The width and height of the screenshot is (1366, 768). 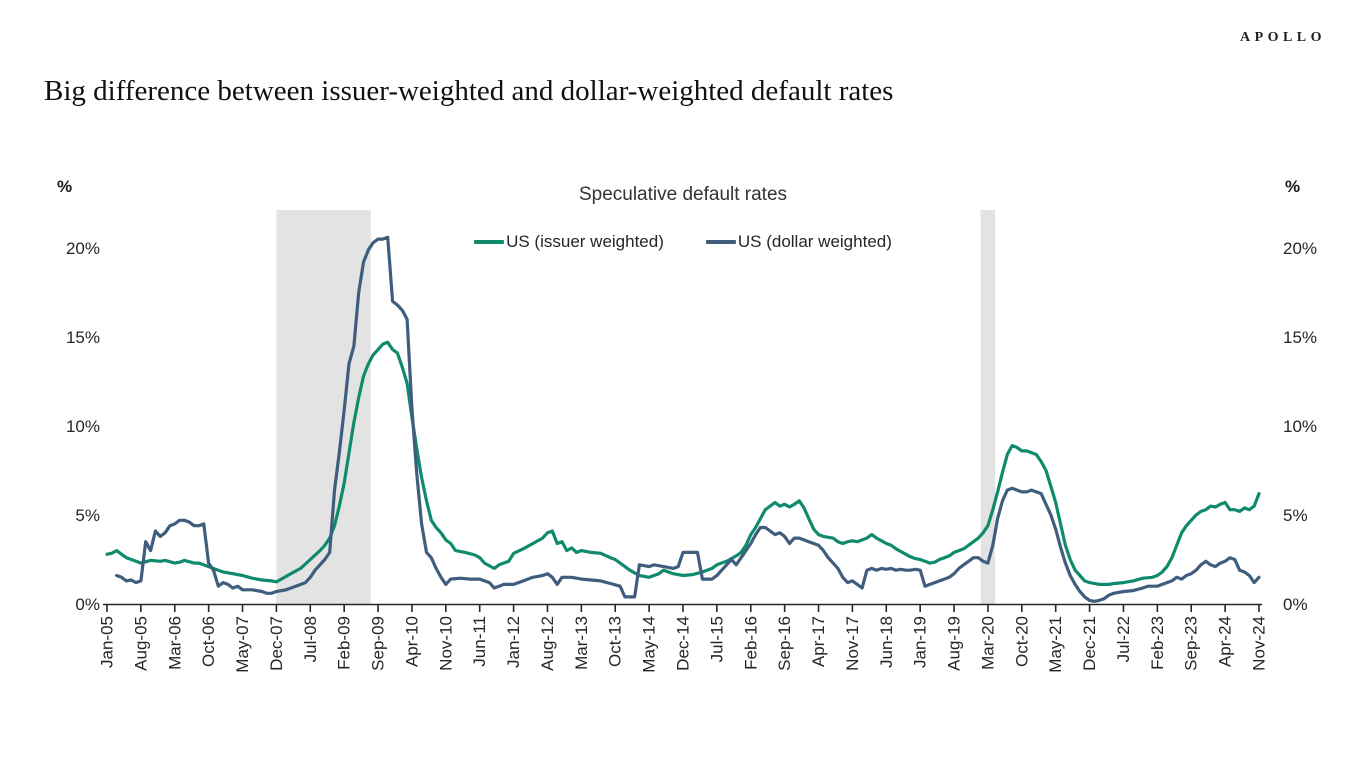 I want to click on x-tick-label: Sep-23, so click(x=1191, y=643).